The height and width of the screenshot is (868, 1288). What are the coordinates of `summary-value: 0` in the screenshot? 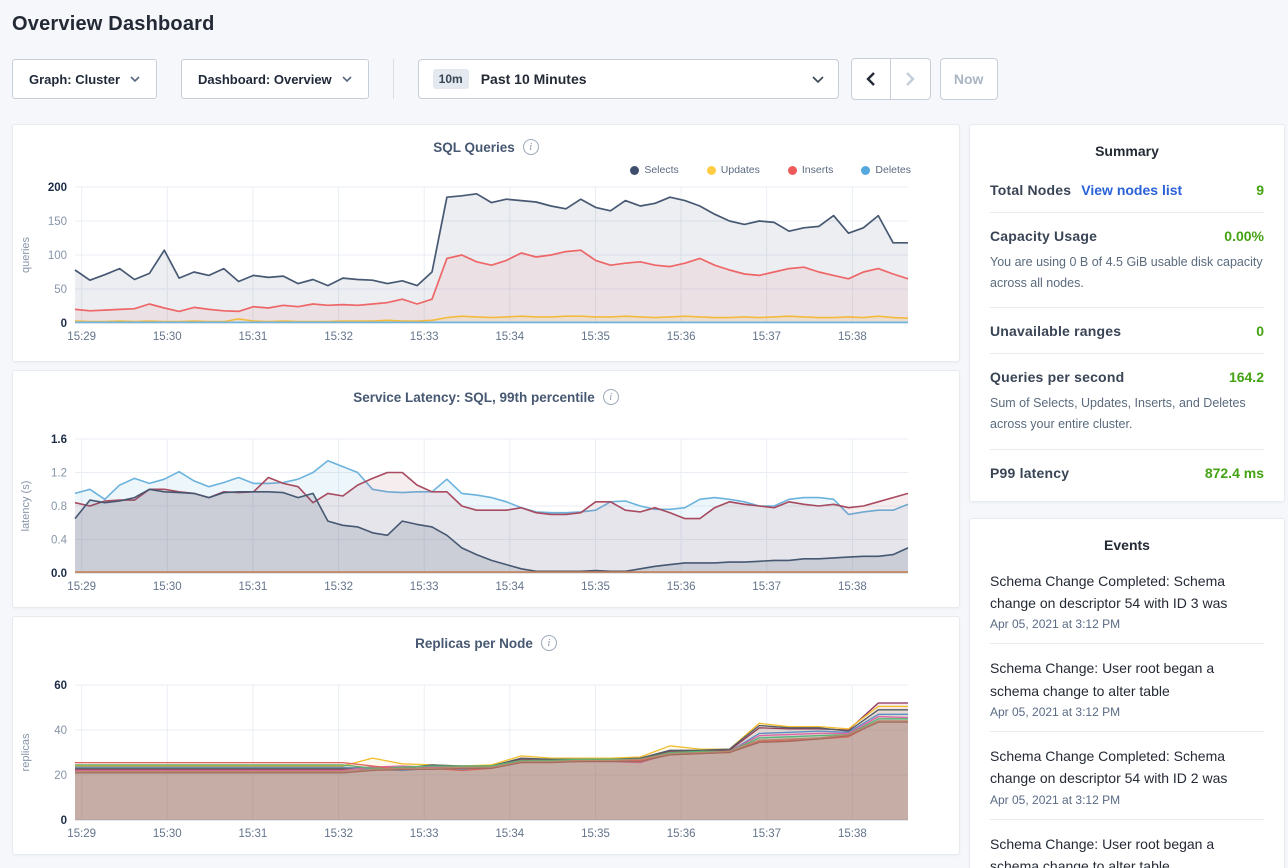 It's located at (1260, 331).